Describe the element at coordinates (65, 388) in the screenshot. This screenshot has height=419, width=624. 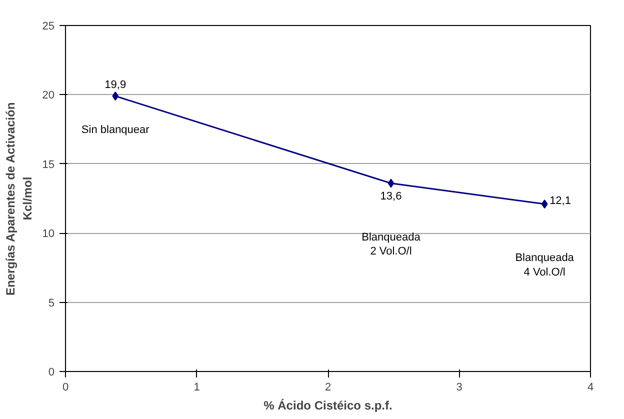
I see `x-tick-label: 0` at that location.